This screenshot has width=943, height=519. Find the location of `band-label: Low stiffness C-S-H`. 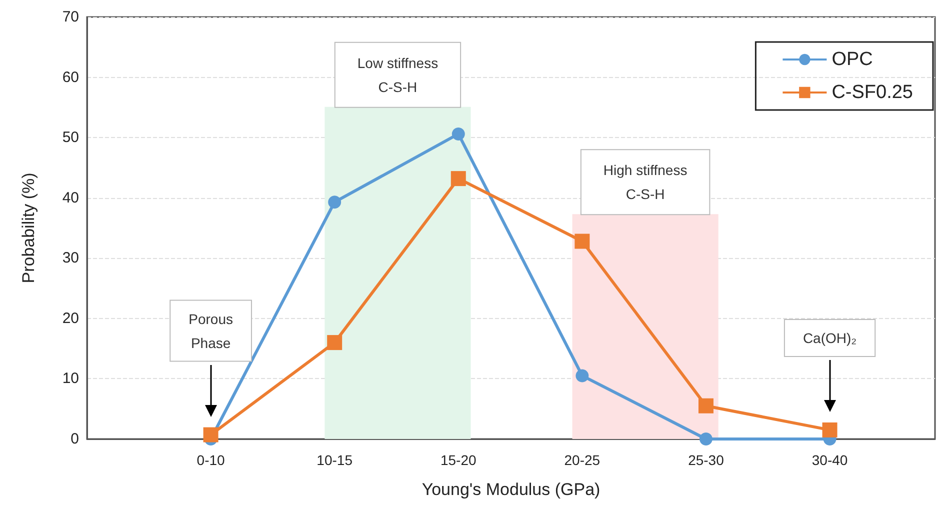

band-label: Low stiffness C-S-H is located at coordinates (397, 74).